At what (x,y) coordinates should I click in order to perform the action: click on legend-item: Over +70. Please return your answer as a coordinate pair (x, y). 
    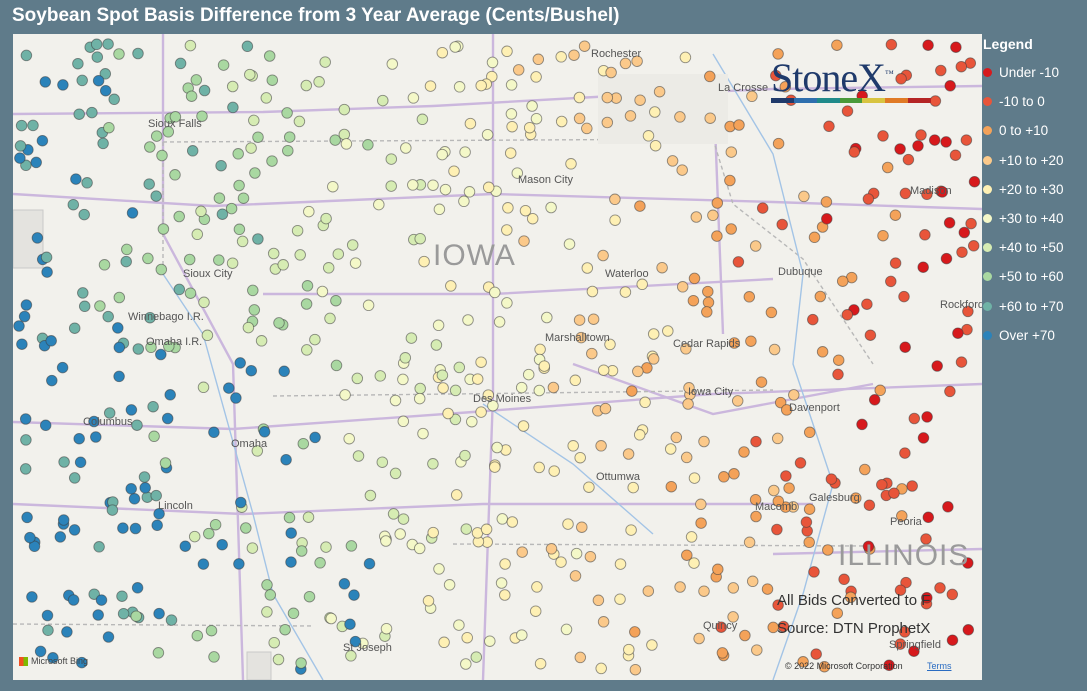
    Looking at the image, I should click on (1035, 335).